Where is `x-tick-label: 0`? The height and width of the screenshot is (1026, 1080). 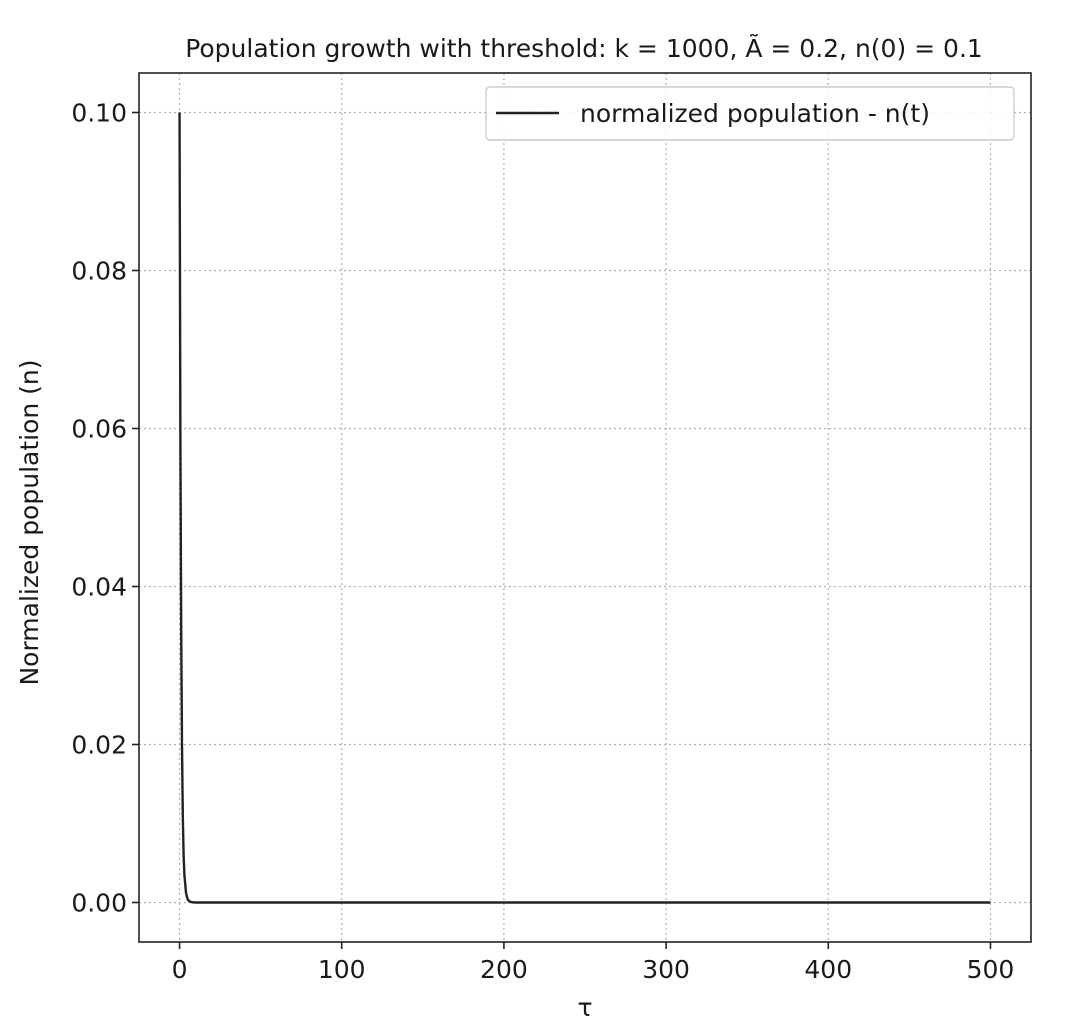 x-tick-label: 0 is located at coordinates (180, 969).